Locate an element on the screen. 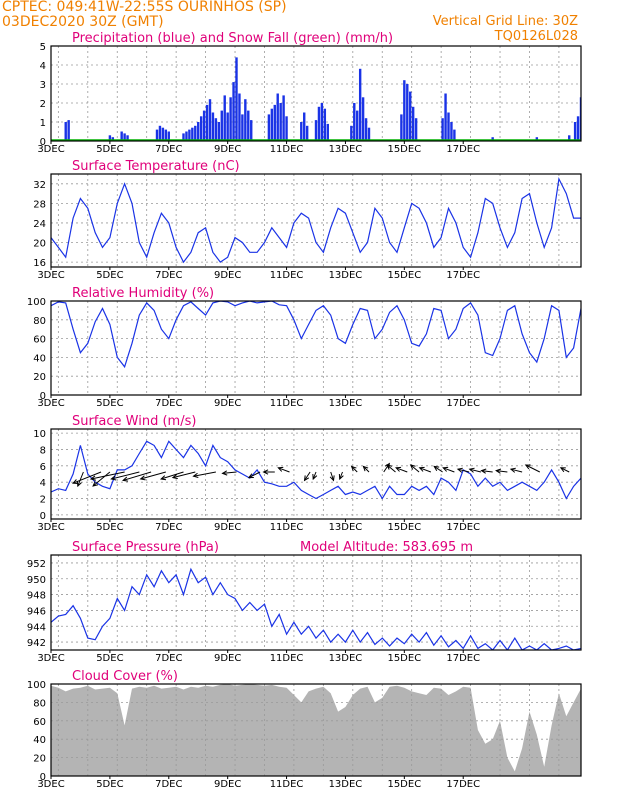  y-tick-label: 10 is located at coordinates (39, 434).